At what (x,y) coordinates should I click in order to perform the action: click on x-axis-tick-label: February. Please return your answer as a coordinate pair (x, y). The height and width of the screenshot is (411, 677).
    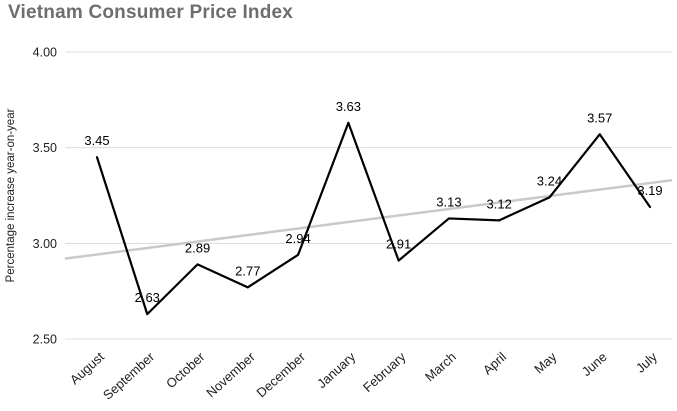
    Looking at the image, I should click on (384, 372).